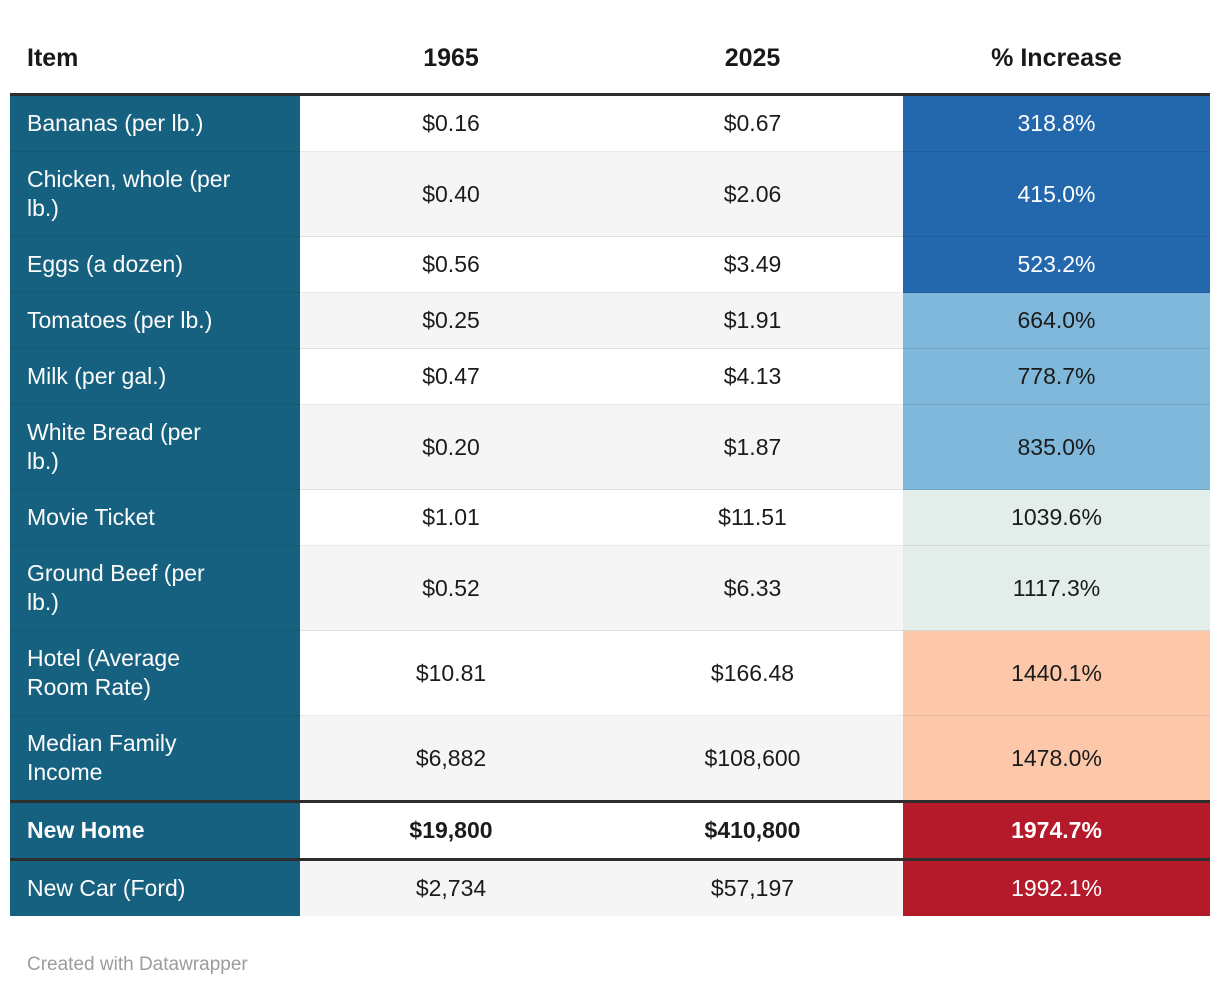 The height and width of the screenshot is (988, 1220). What do you see at coordinates (1056, 588) in the screenshot?
I see `pct-increase-cell: 1117.3%` at bounding box center [1056, 588].